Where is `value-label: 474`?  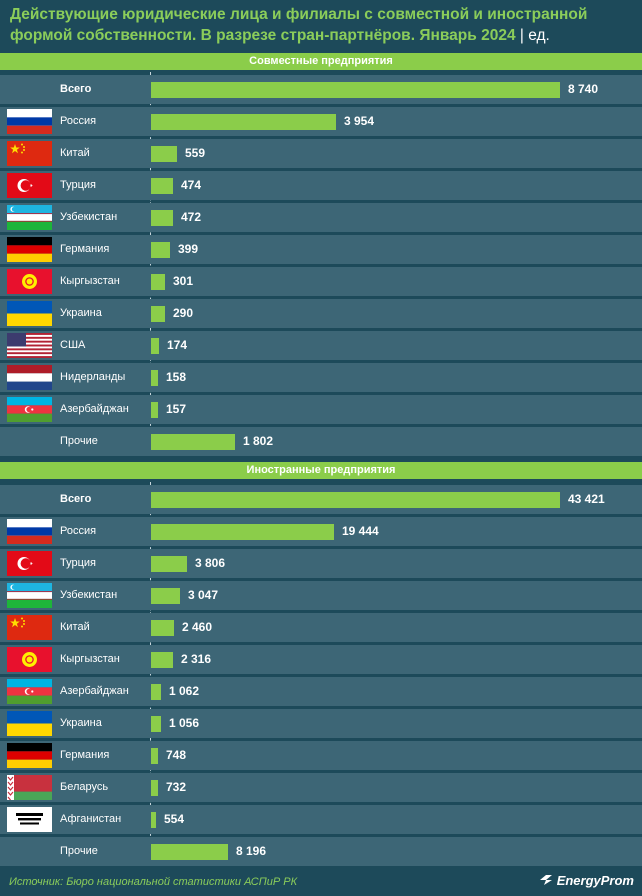 value-label: 474 is located at coordinates (191, 185).